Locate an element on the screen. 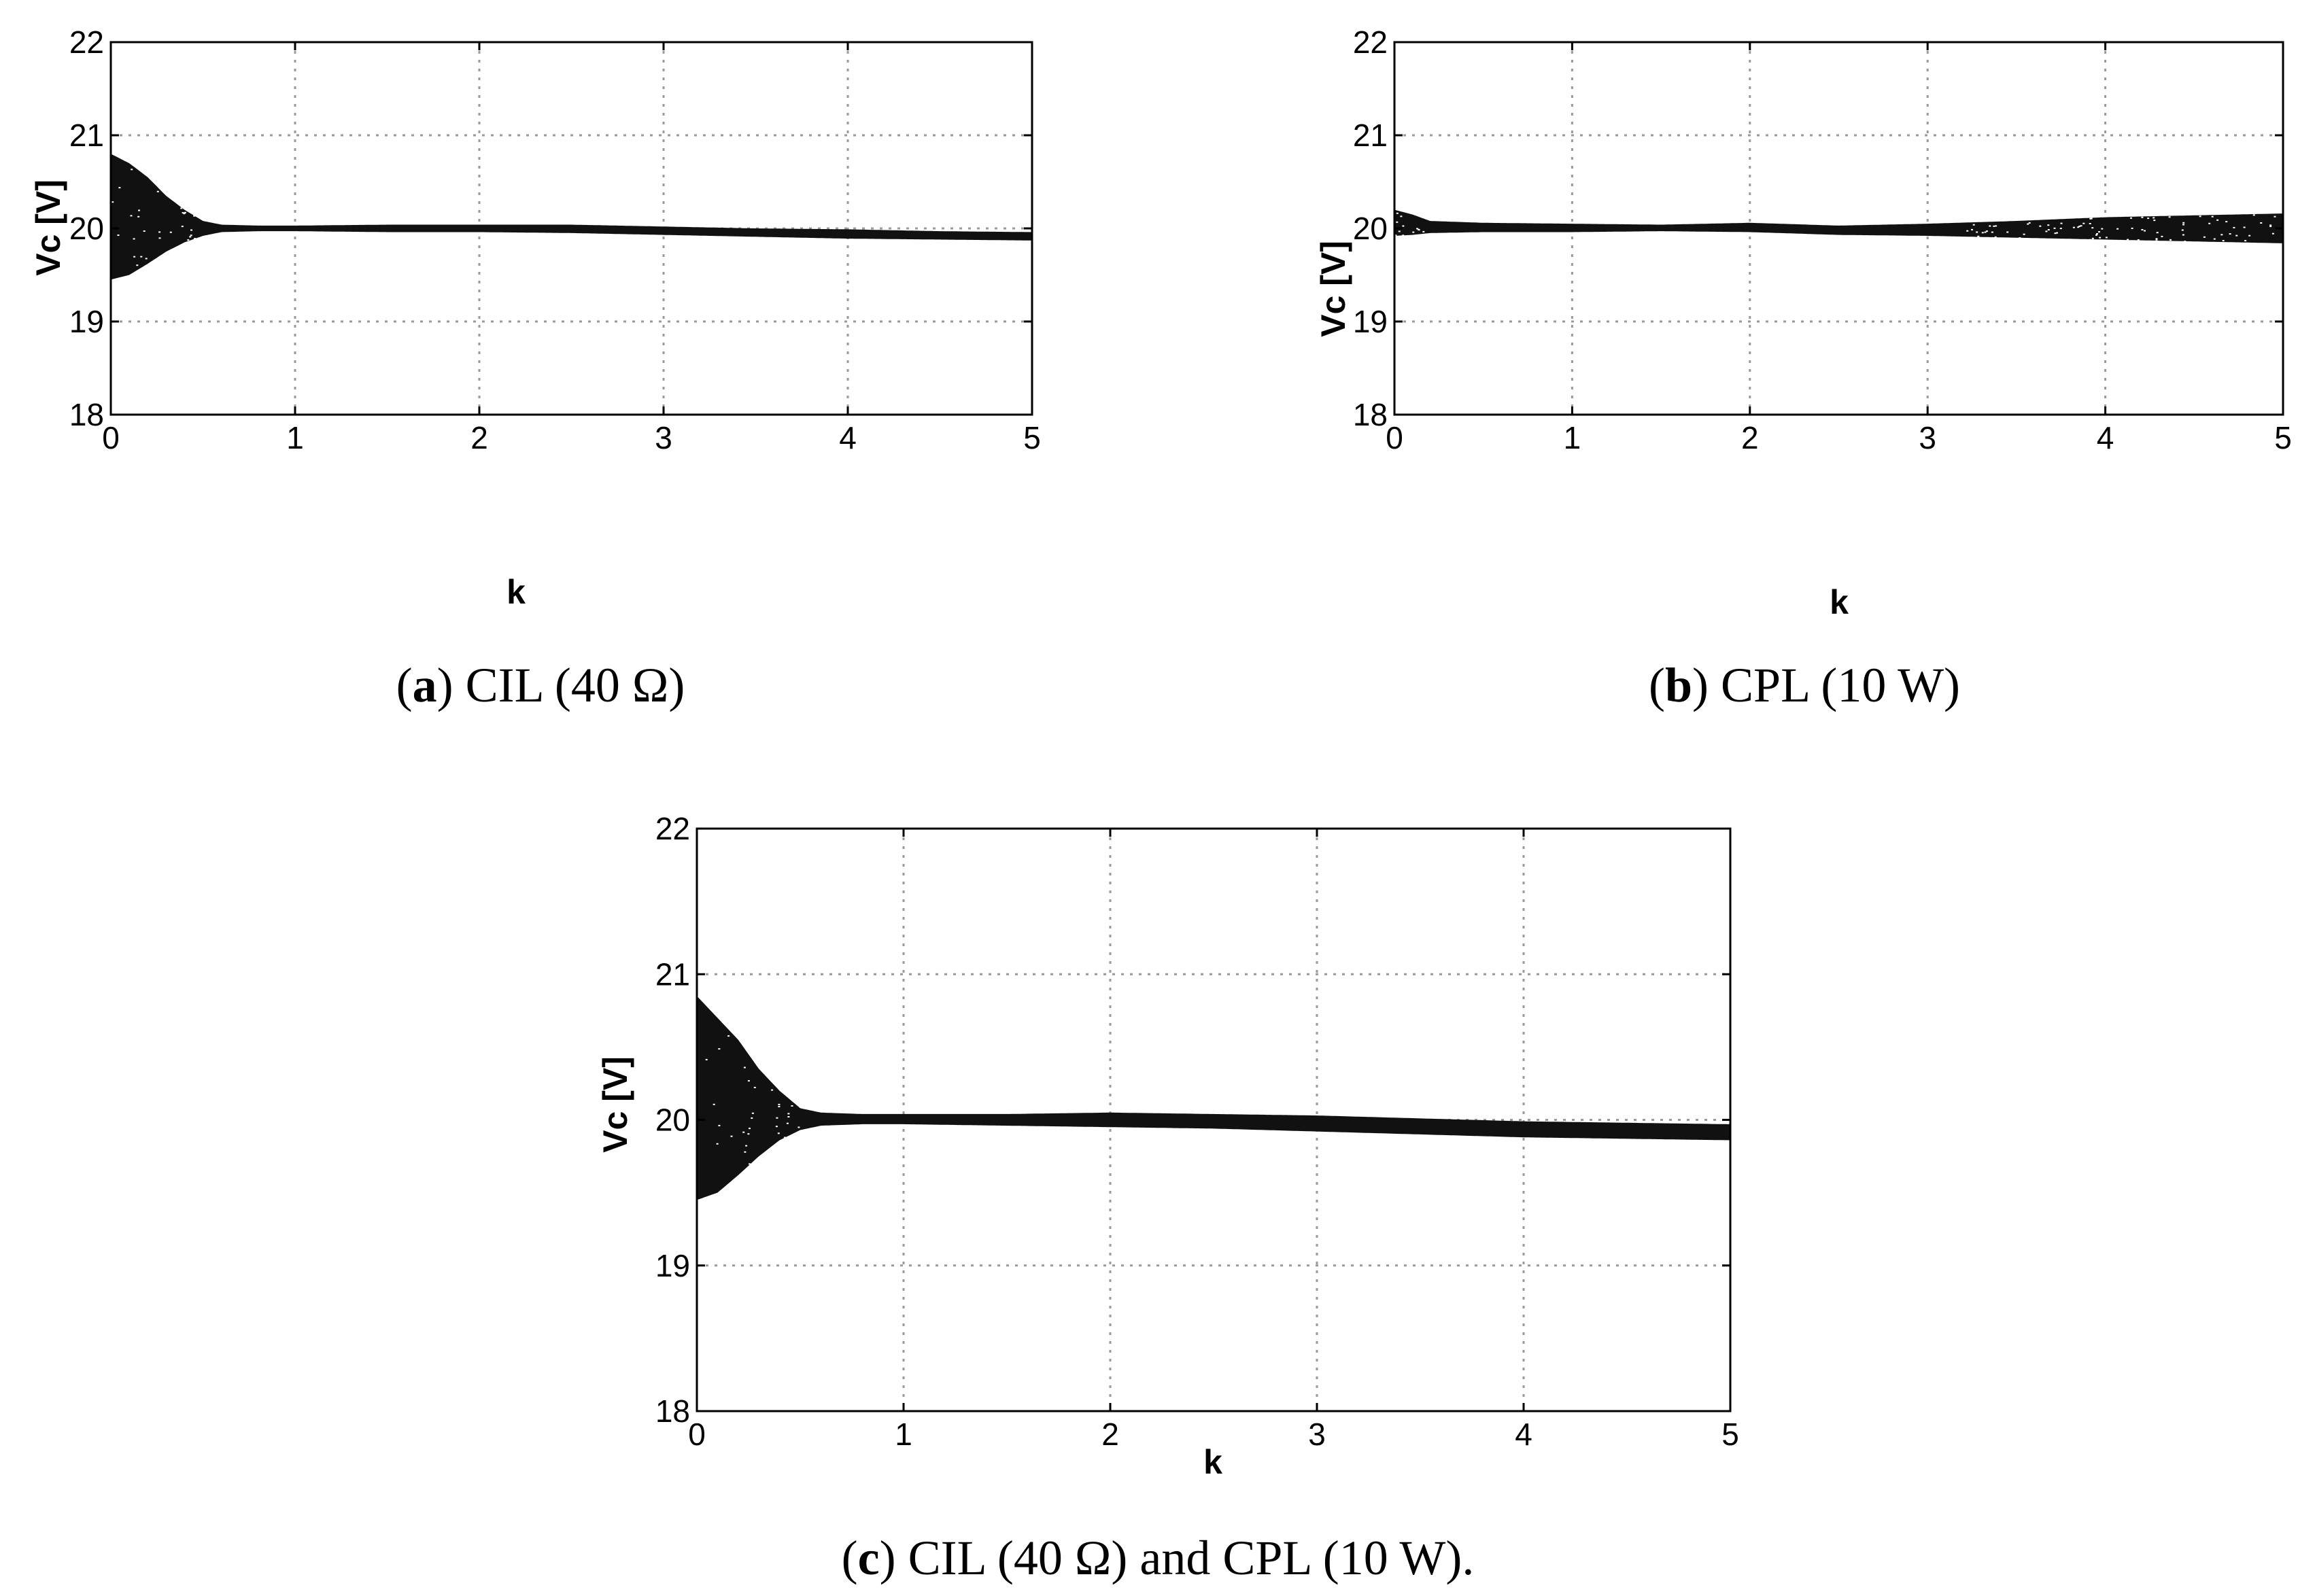 The height and width of the screenshot is (1596, 2315). caption-c: (c) CIL (40 Ω) and CPL (10 W). is located at coordinates (1158, 1558).